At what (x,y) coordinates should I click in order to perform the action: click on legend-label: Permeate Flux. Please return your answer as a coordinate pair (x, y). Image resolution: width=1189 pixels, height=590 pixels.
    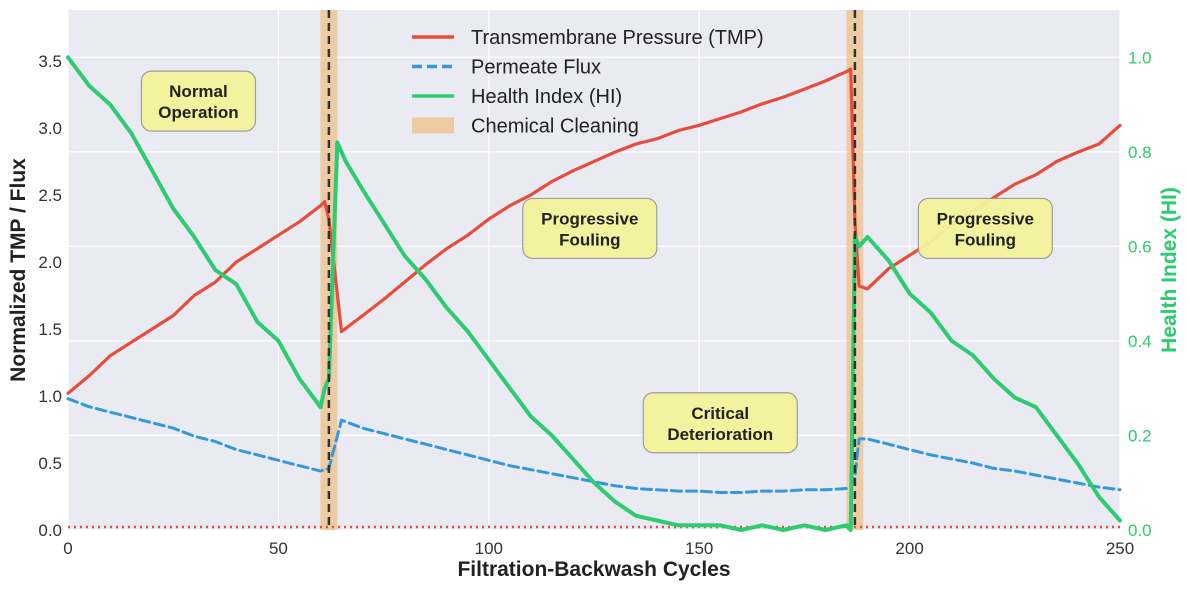
    Looking at the image, I should click on (536, 68).